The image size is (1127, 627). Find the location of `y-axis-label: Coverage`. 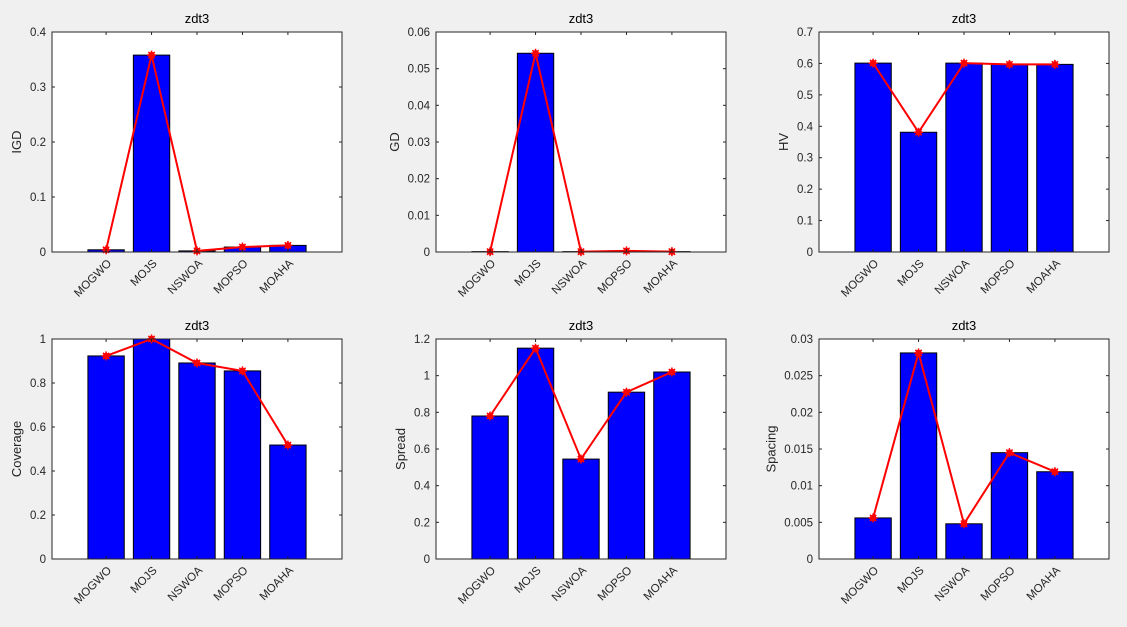

y-axis-label: Coverage is located at coordinates (16, 449).